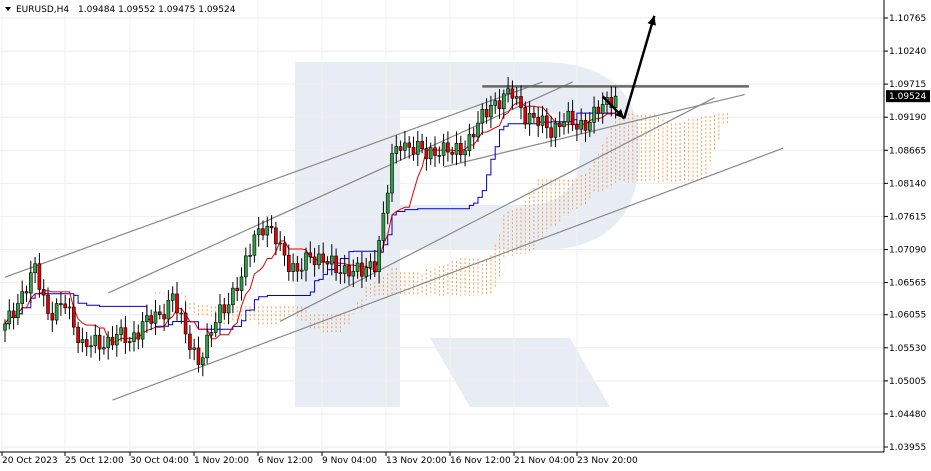 This screenshot has width=931, height=471. What do you see at coordinates (907, 284) in the screenshot?
I see `price-tick-label: 1.06565` at bounding box center [907, 284].